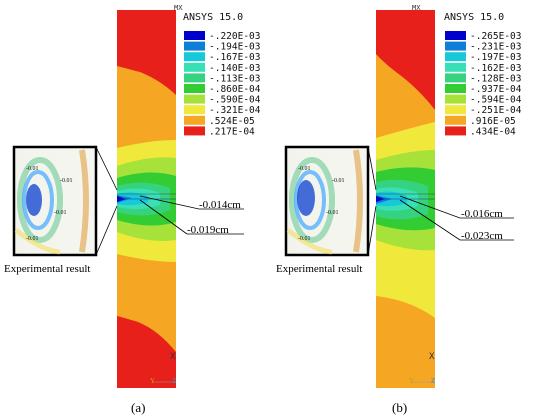  I want to click on legend-value: -.937E-04, so click(496, 89).